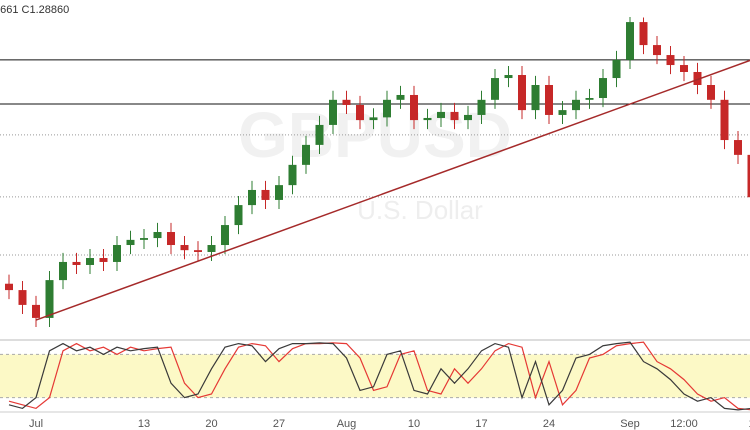 This screenshot has width=750, height=430. I want to click on x-tick-label: Jul, so click(36, 424).